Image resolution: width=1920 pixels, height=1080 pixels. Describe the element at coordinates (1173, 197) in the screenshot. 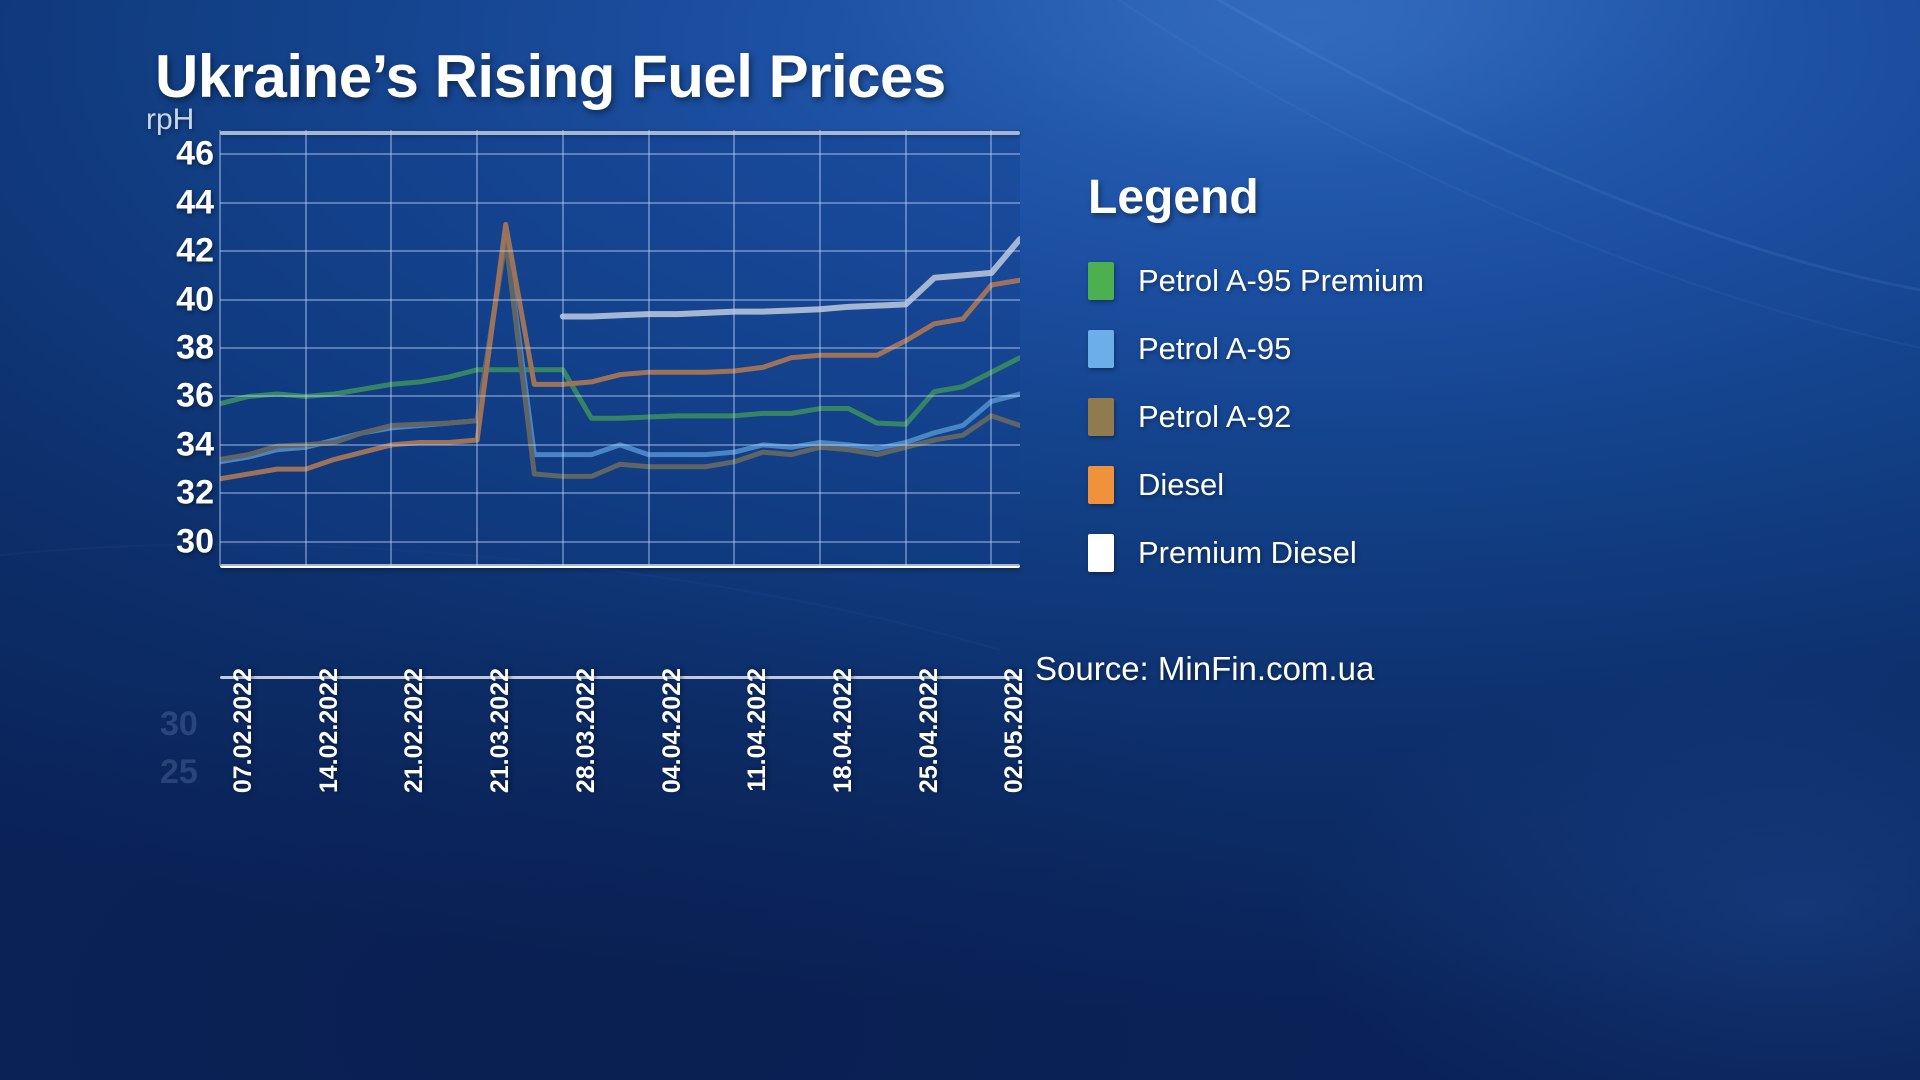

I see `legend-heading: Legend` at that location.